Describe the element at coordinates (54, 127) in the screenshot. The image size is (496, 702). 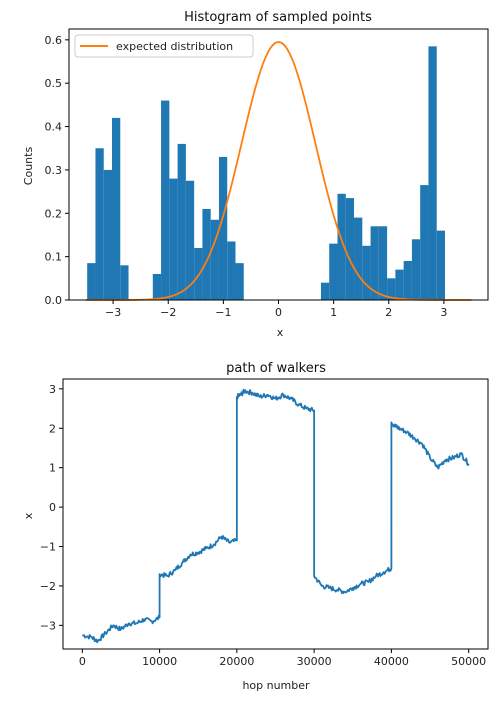
I see `y-tick-label: 0.4` at that location.